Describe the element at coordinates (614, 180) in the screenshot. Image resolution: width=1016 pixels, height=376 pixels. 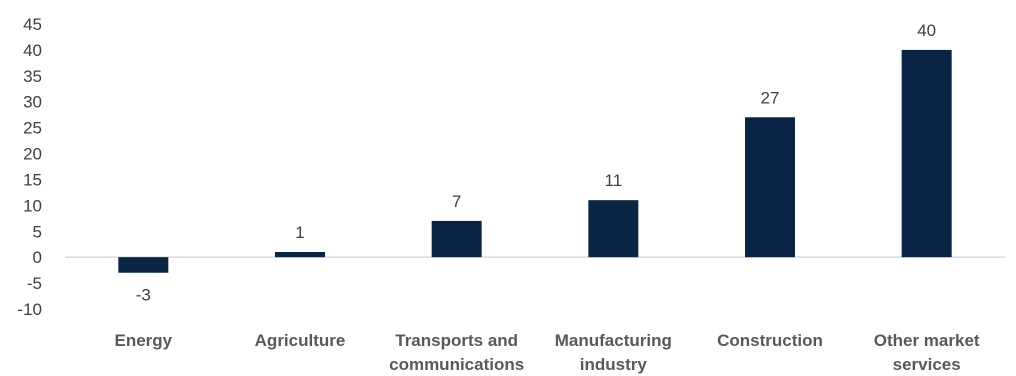
I see `data-label: 11` at that location.